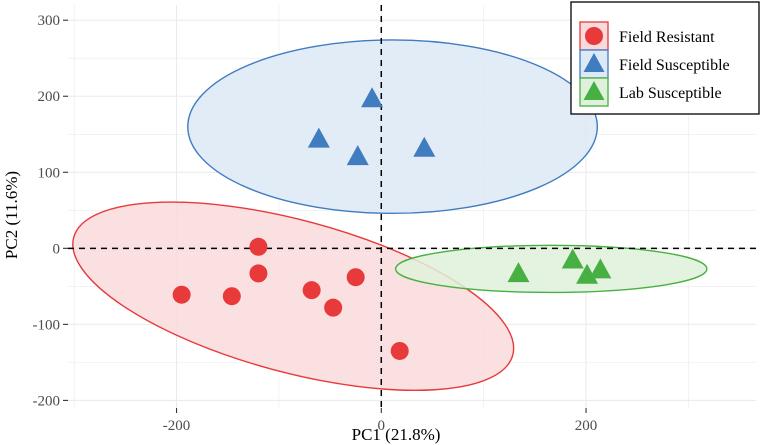 The height and width of the screenshot is (445, 764). What do you see at coordinates (586, 426) in the screenshot?
I see `x-tick-label: 200` at bounding box center [586, 426].